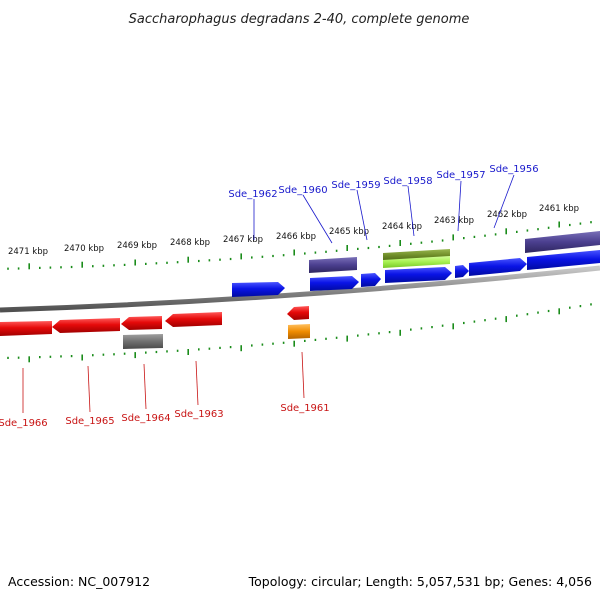  I want to click on feature-lime-1958, so click(416, 262).